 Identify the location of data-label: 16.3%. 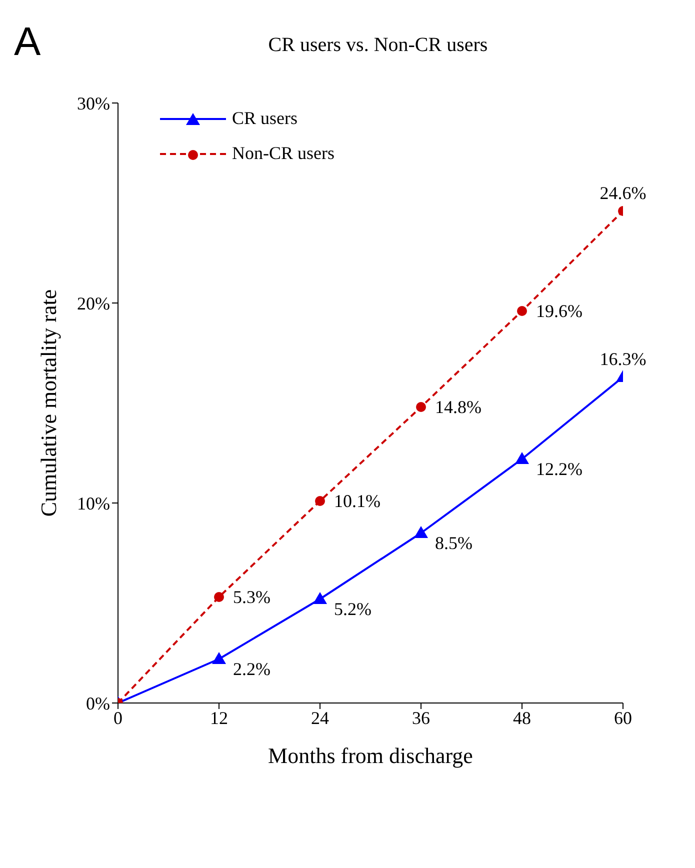
(623, 359).